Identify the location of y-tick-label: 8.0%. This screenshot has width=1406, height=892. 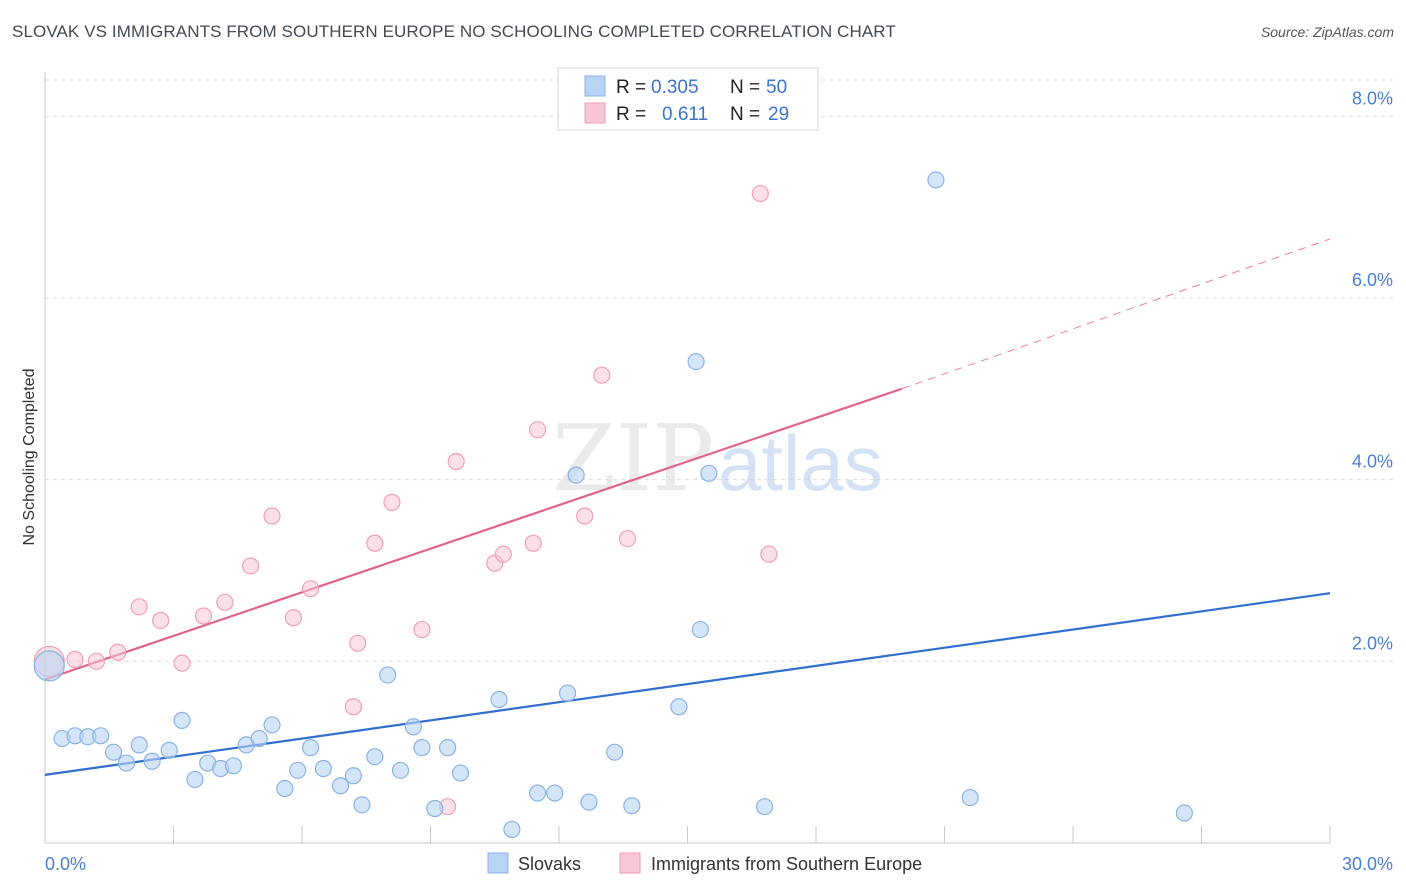
(1372, 98).